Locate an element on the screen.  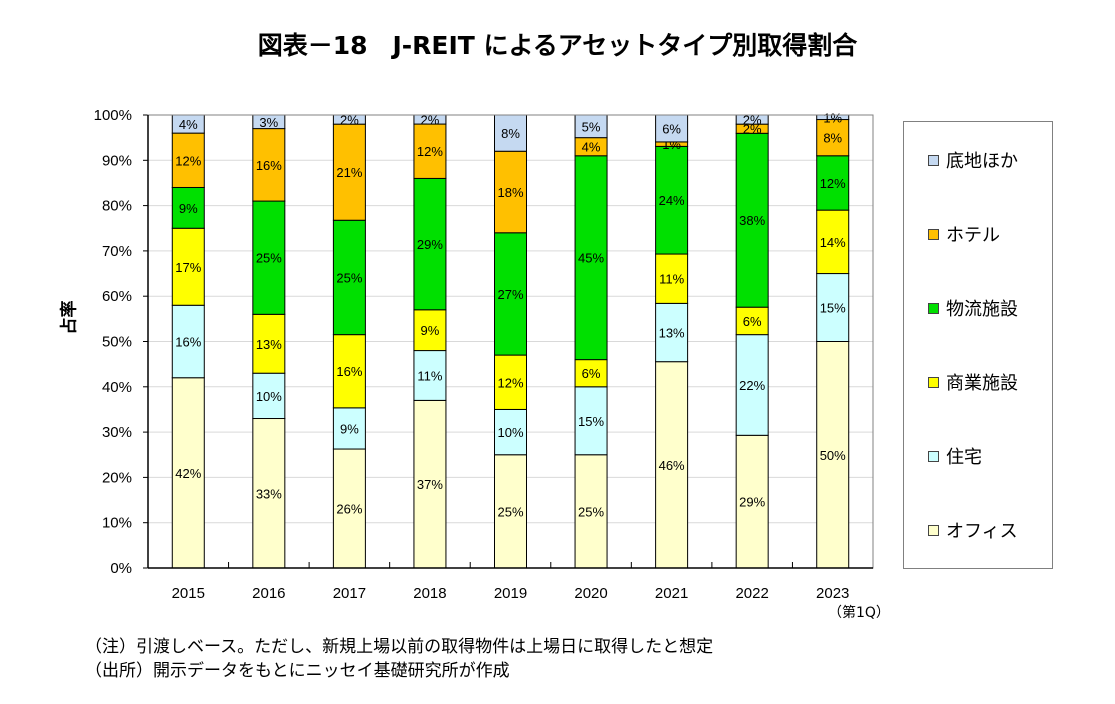
data-label: 18% is located at coordinates (510, 192).